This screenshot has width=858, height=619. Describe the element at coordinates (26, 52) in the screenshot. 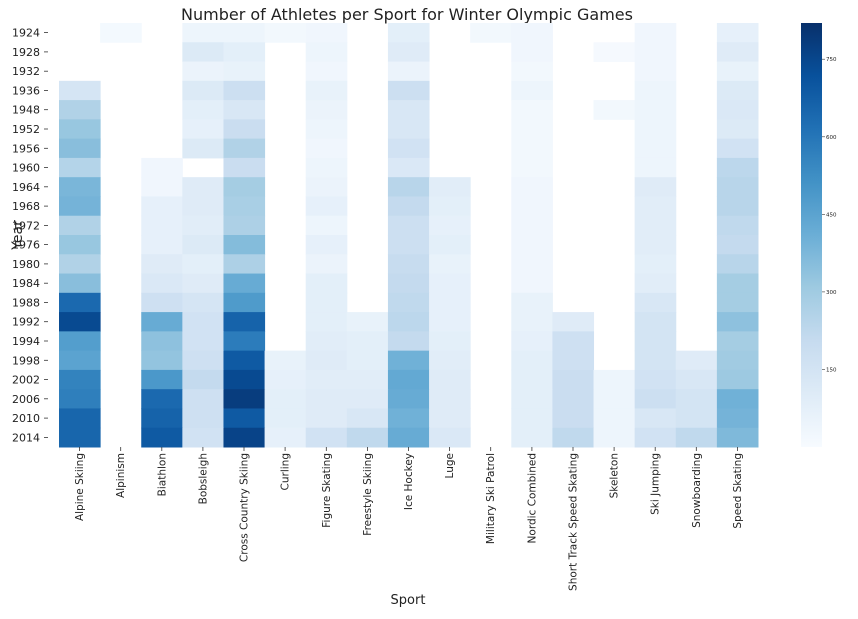

I see `y-tick-label: 1928` at that location.